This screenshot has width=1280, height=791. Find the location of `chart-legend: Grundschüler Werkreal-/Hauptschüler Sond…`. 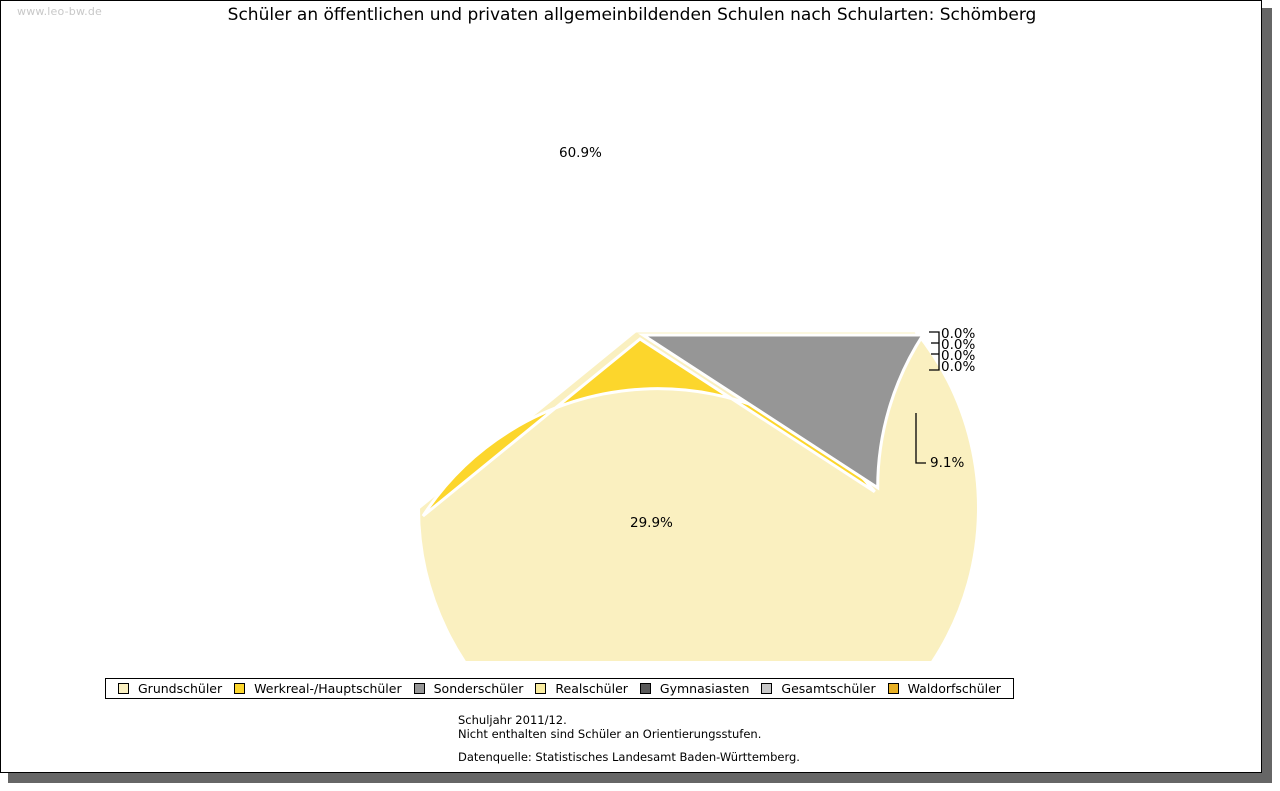

chart-legend: Grundschüler Werkreal-/Hauptschüler Sond… is located at coordinates (559, 688).